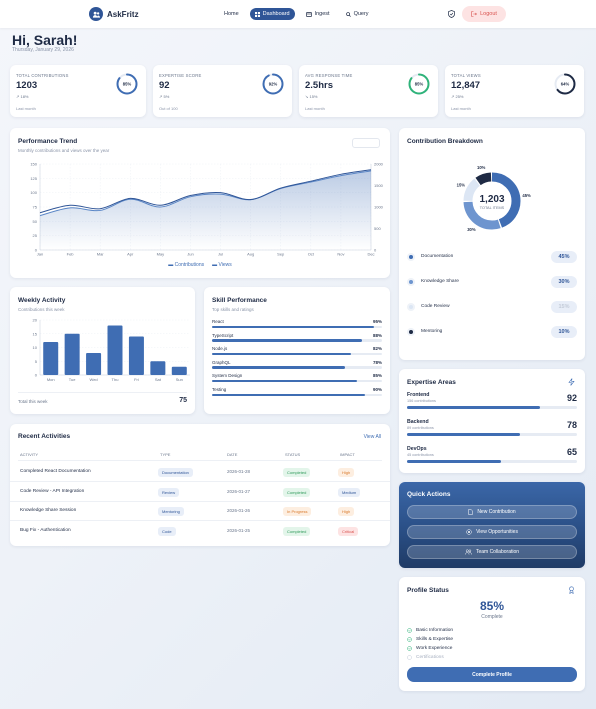 Image resolution: width=596 pixels, height=709 pixels. Describe the element at coordinates (35, 320) in the screenshot. I see `y-tick-label: 20` at that location.